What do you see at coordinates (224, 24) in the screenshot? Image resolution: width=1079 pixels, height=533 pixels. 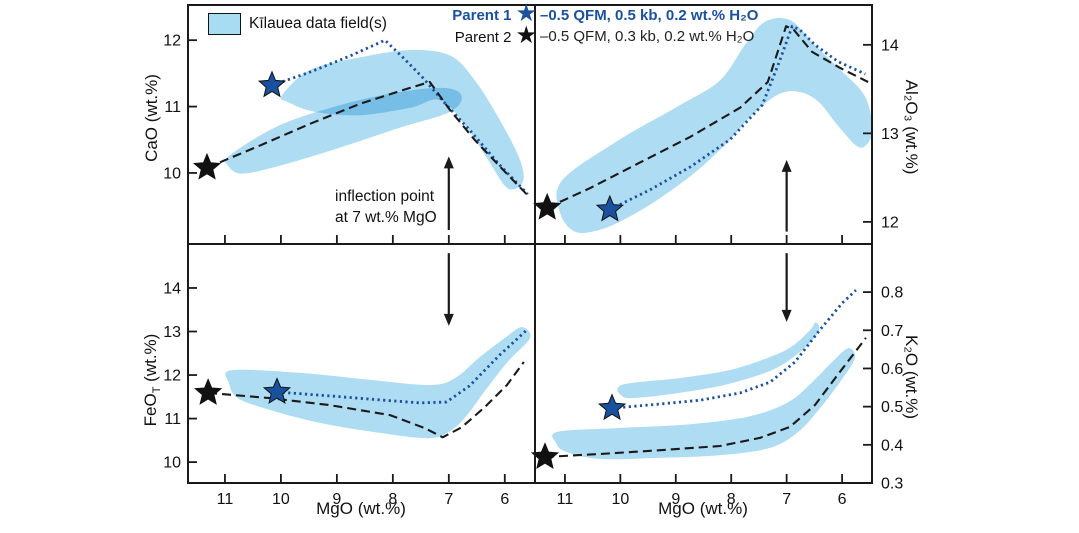 I see `kilauea-field-swatch` at bounding box center [224, 24].